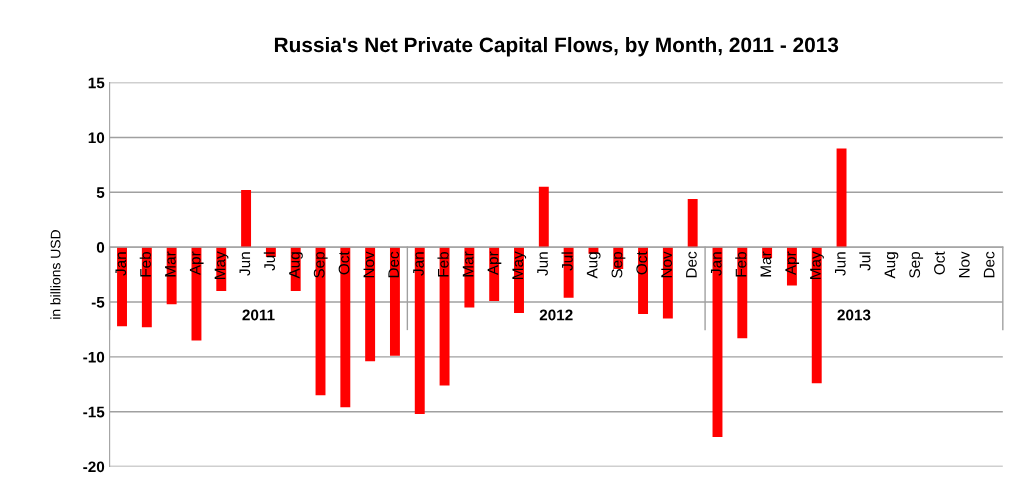  What do you see at coordinates (94, 412) in the screenshot?
I see `y-tick-label: -15` at bounding box center [94, 412].